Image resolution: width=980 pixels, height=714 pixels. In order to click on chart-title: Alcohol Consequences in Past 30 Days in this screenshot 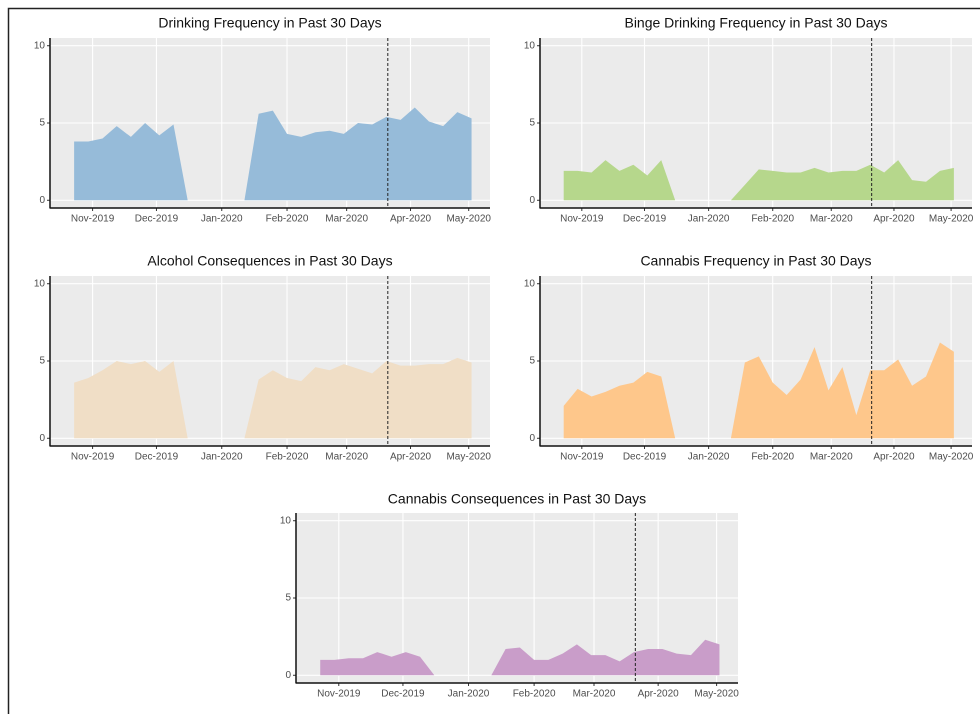, I will do `click(269, 261)`.